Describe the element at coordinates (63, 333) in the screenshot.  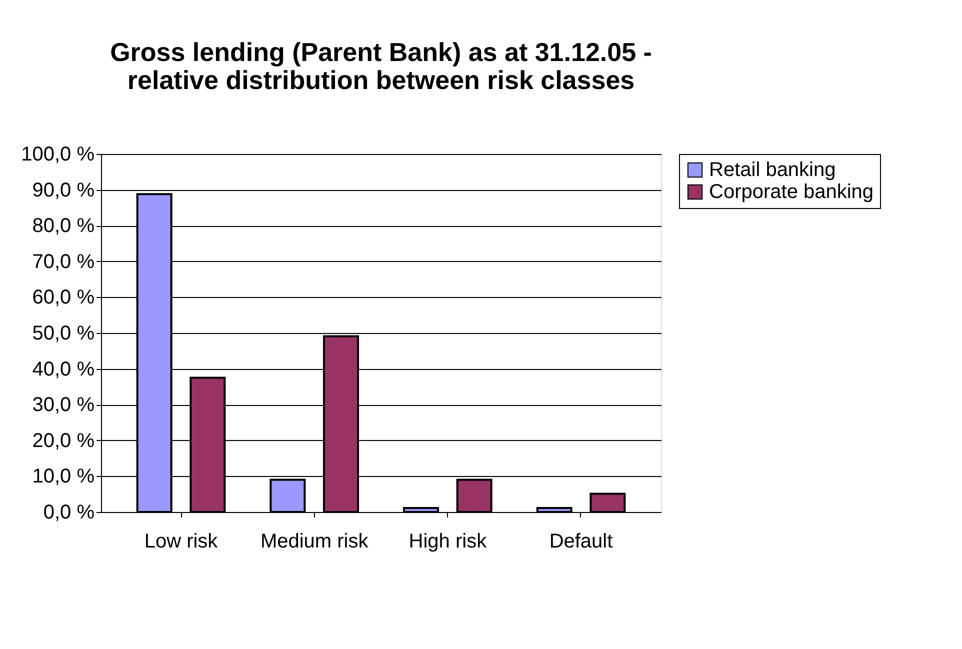
I see `y-tick-label: 50,0 %` at that location.